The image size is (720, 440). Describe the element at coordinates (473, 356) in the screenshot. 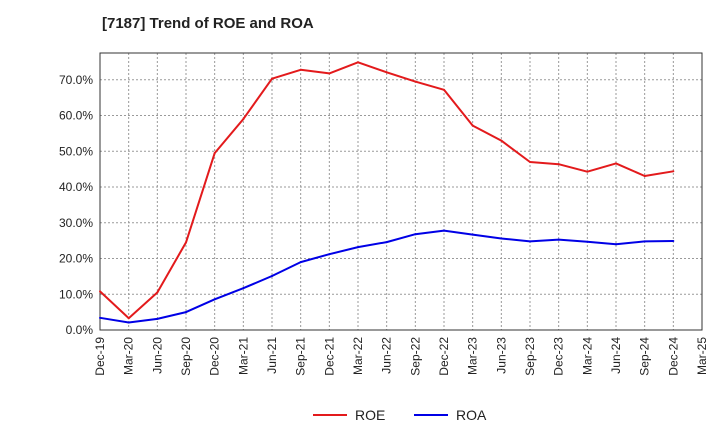

I see `x-tick-label: Mar-23` at that location.